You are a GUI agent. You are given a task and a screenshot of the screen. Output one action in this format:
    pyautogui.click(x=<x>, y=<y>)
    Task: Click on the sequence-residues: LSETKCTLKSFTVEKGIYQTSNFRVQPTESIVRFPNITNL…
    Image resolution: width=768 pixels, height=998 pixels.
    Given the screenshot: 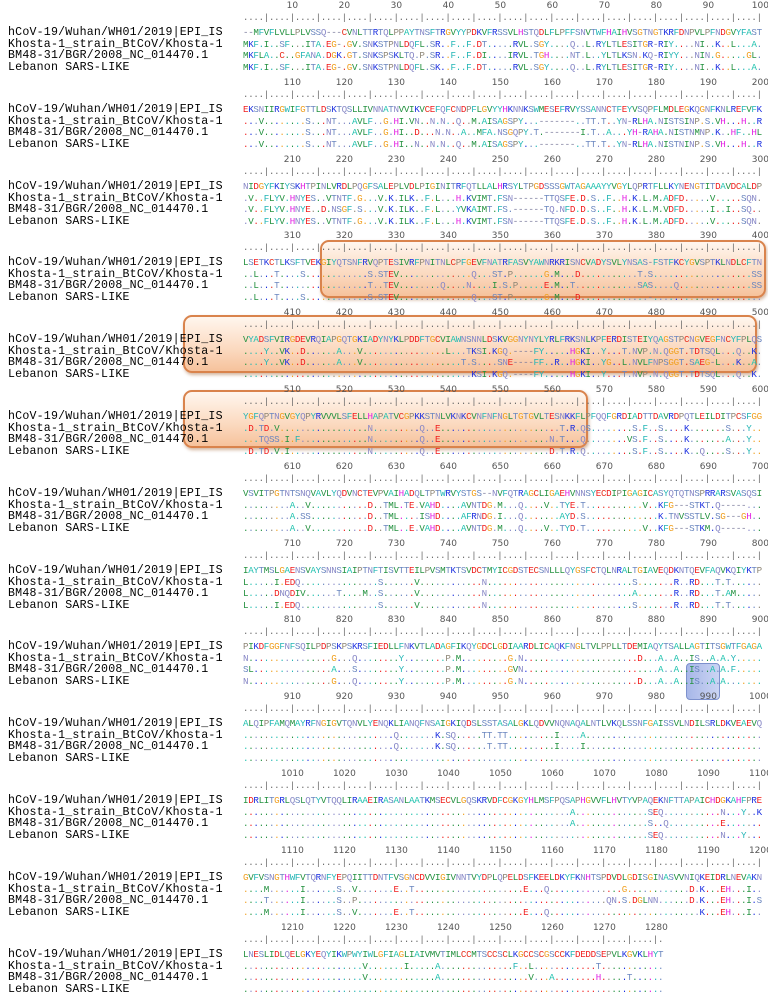 What is the action you would take?
    pyautogui.click(x=503, y=262)
    